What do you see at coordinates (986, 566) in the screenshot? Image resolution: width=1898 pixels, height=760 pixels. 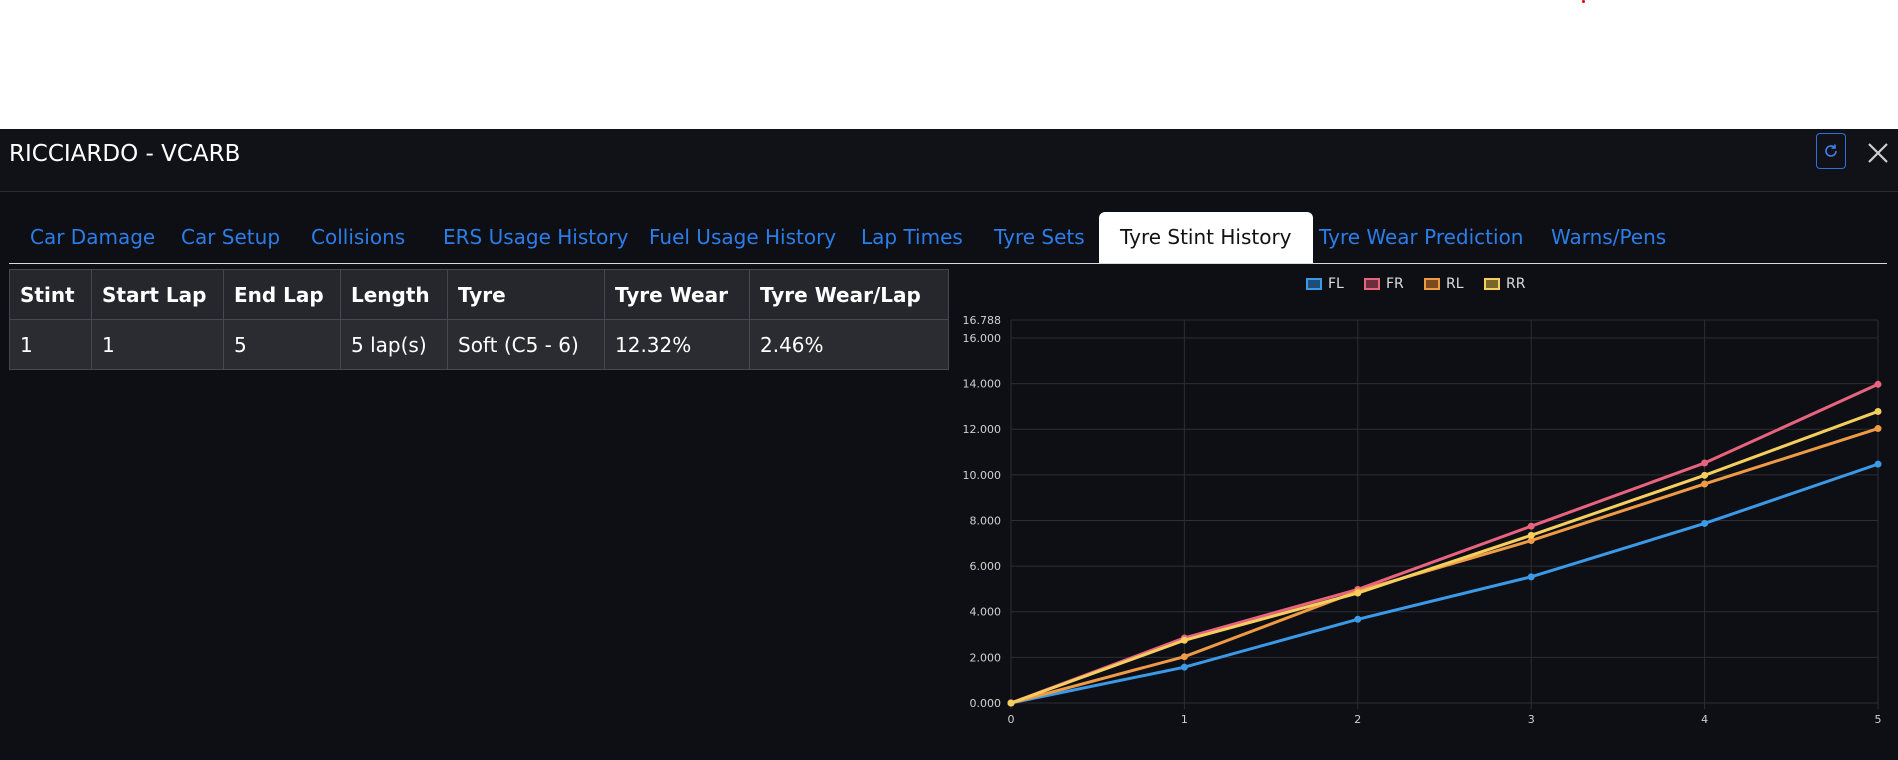 I see `y-tick-label: 6.000` at bounding box center [986, 566].